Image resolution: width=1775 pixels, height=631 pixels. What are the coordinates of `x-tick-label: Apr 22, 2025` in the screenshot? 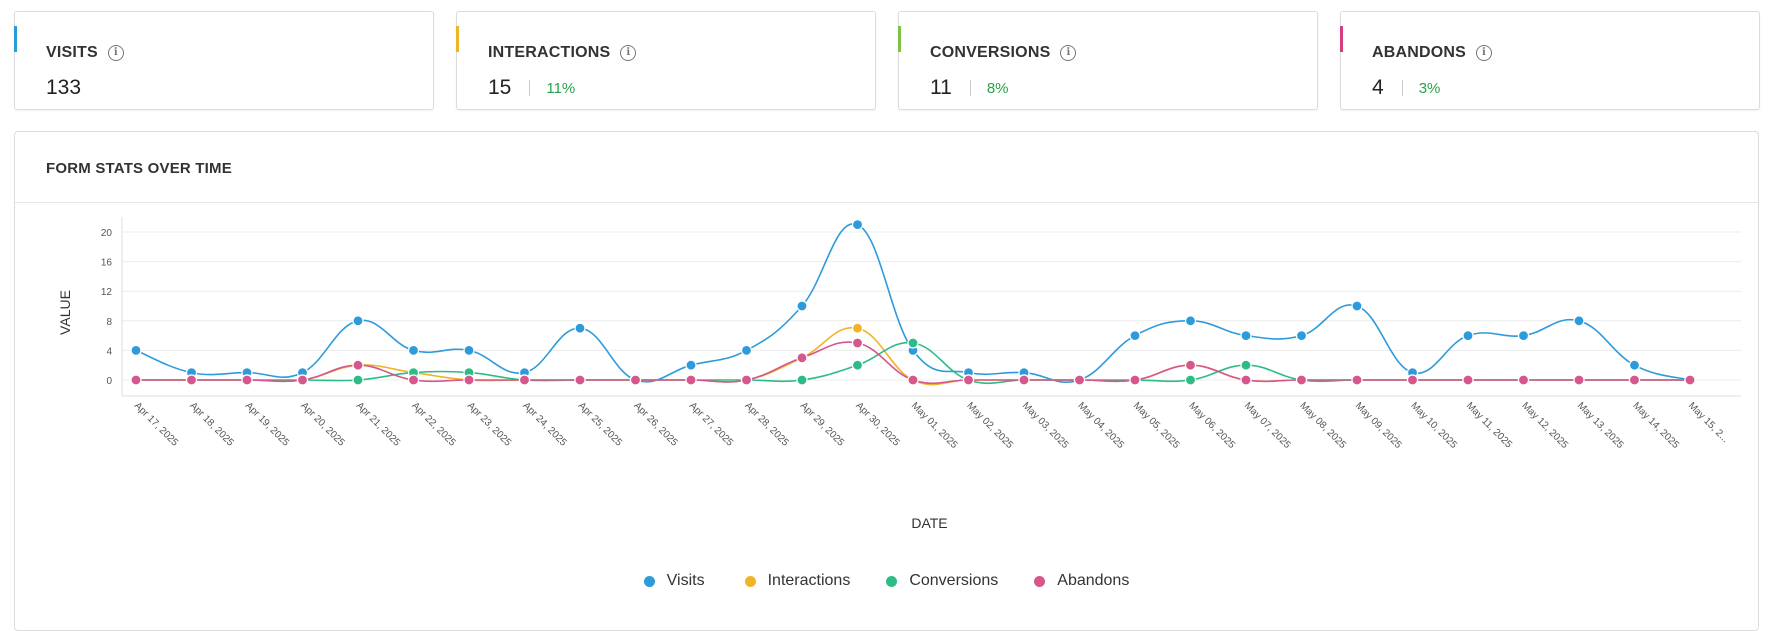 It's located at (433, 424).